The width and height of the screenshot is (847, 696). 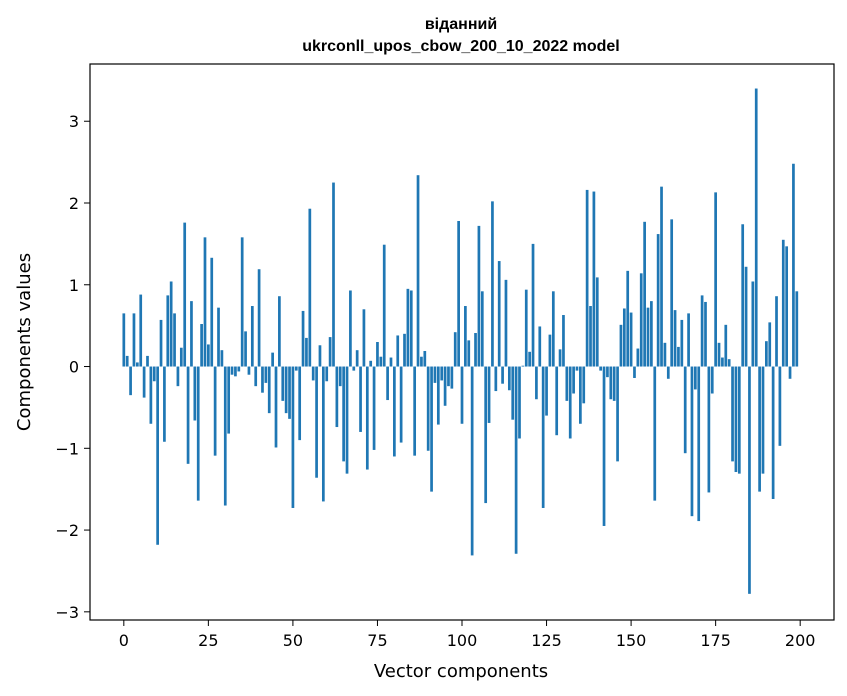 What do you see at coordinates (631, 640) in the screenshot?
I see `x-tick-label: 150` at bounding box center [631, 640].